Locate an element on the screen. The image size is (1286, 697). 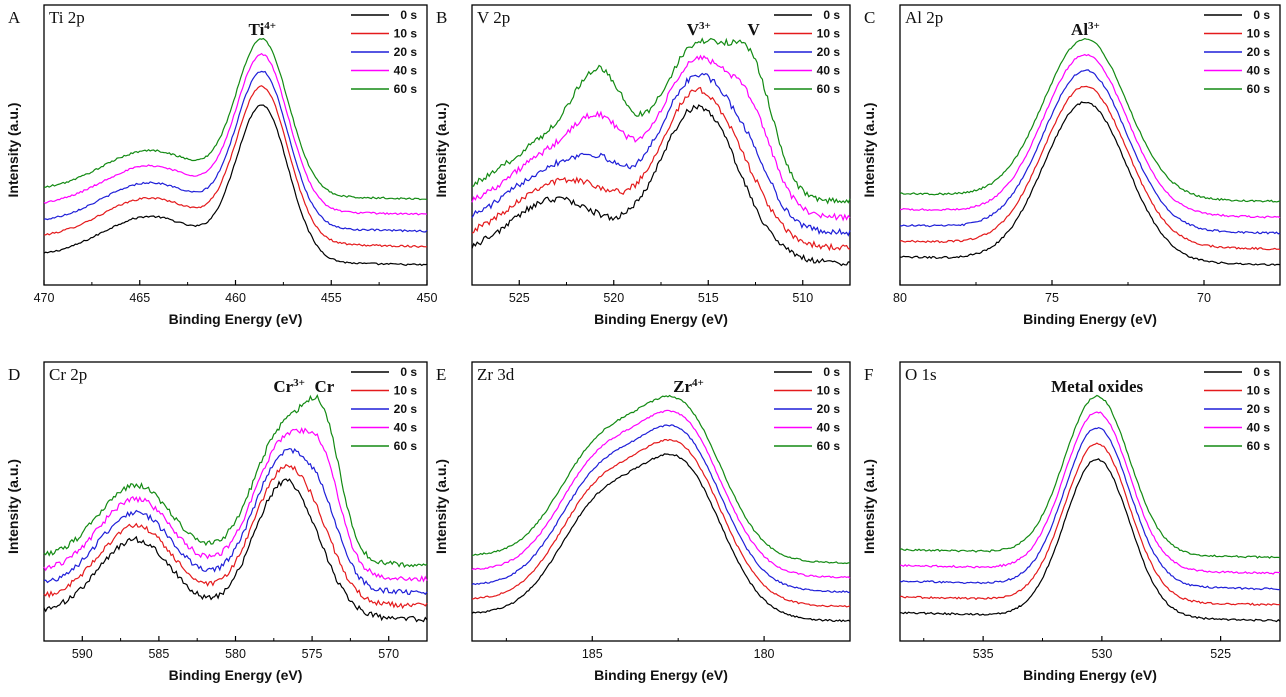
x-tick-label: 465 is located at coordinates (139, 298).